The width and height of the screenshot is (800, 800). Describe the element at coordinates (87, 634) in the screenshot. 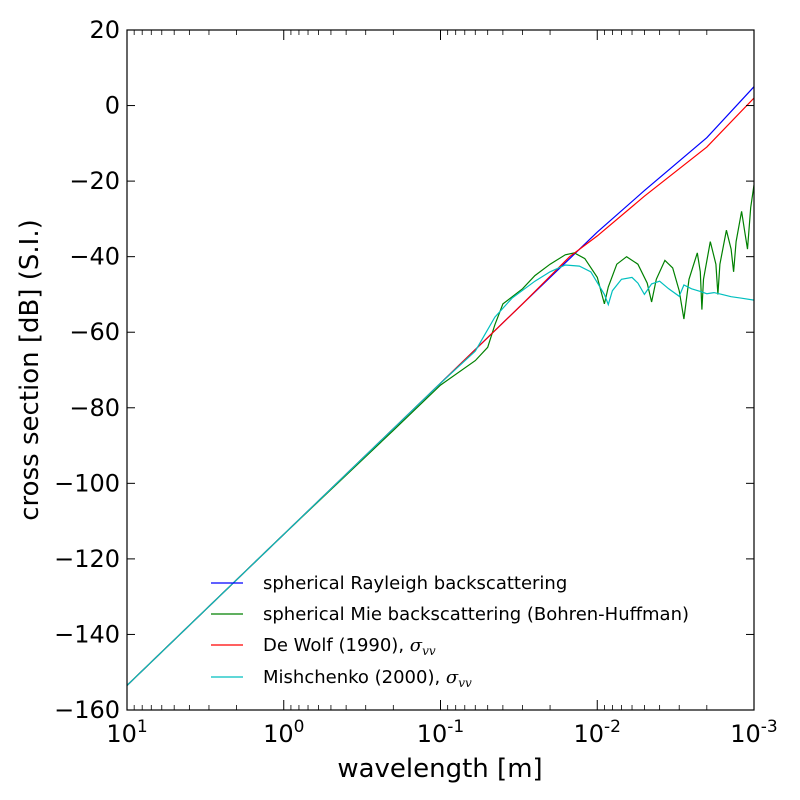

I see `y-tick-label: −140` at that location.